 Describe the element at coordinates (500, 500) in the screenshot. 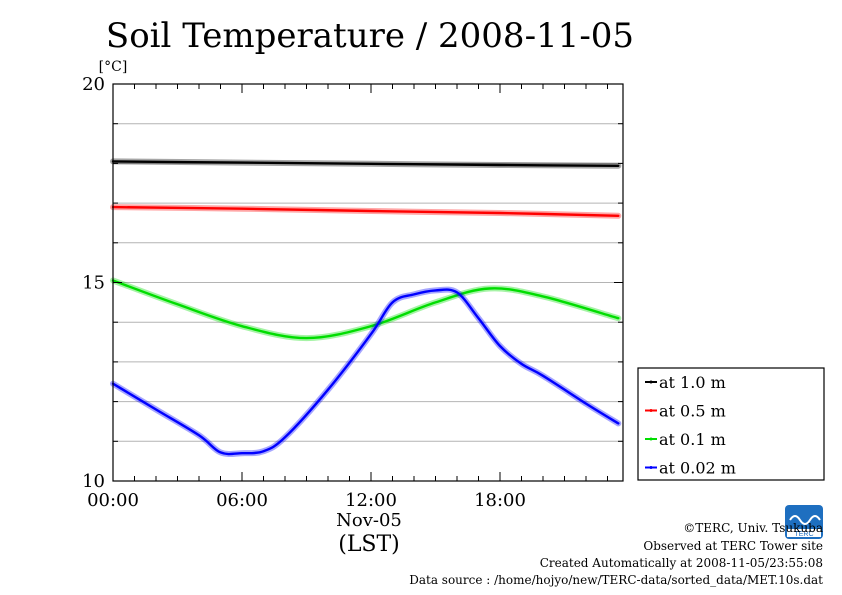

I see `x-tick-label: 18:00` at that location.